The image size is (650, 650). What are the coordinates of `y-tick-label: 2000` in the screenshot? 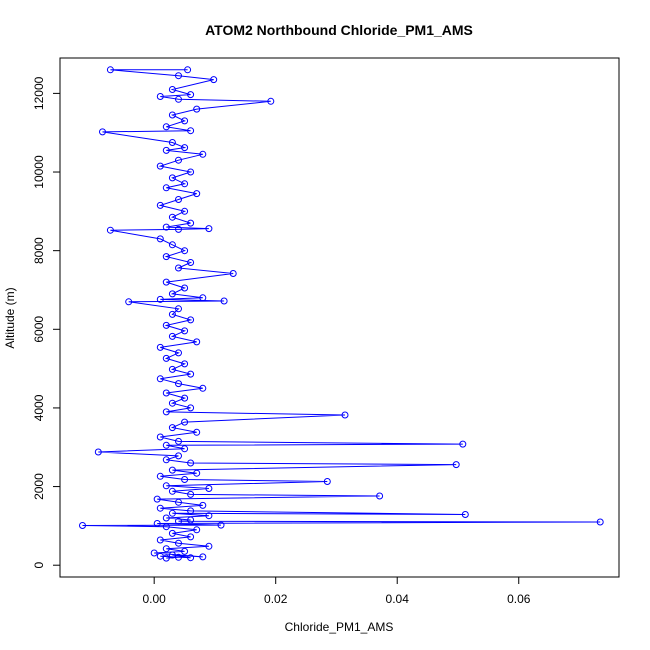 It's located at (39, 486).